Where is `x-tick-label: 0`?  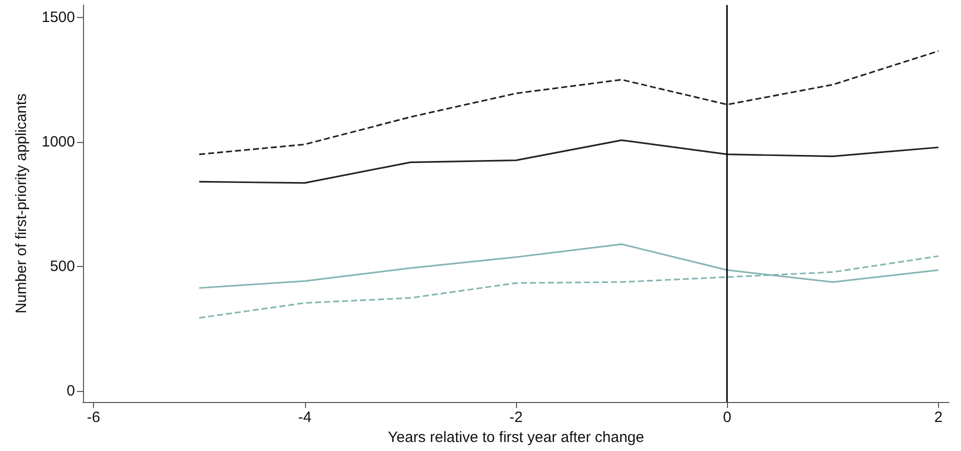 x-tick-label: 0 is located at coordinates (727, 417).